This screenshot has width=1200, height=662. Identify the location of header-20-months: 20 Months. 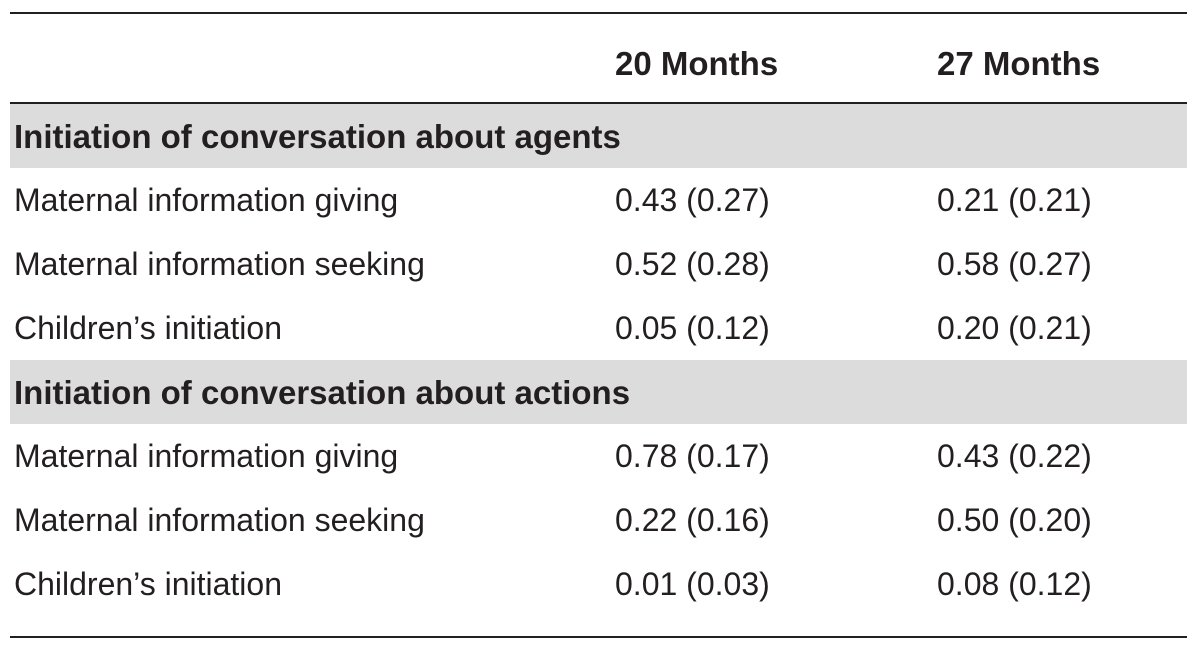
(697, 63).